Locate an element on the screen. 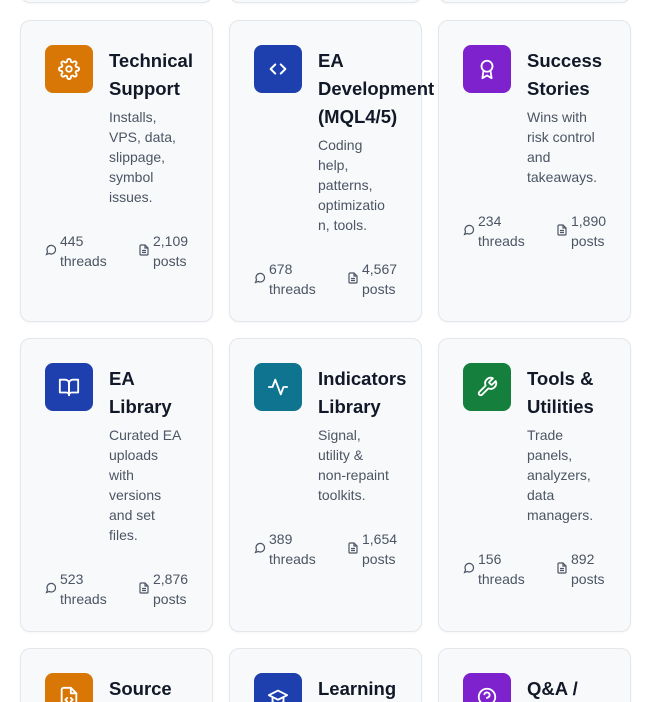 The height and width of the screenshot is (702, 645). file-code-icon is located at coordinates (69, 694).